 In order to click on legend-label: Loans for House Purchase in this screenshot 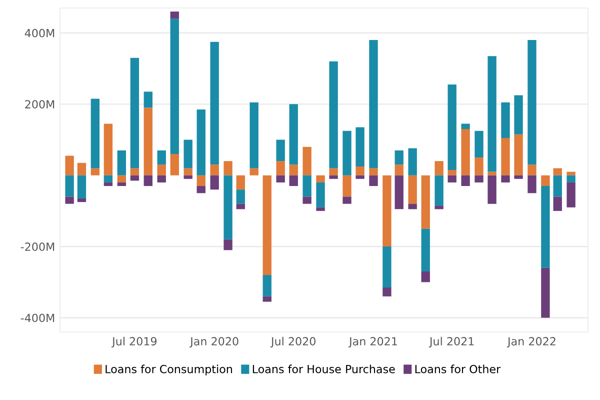, I will do `click(323, 369)`.